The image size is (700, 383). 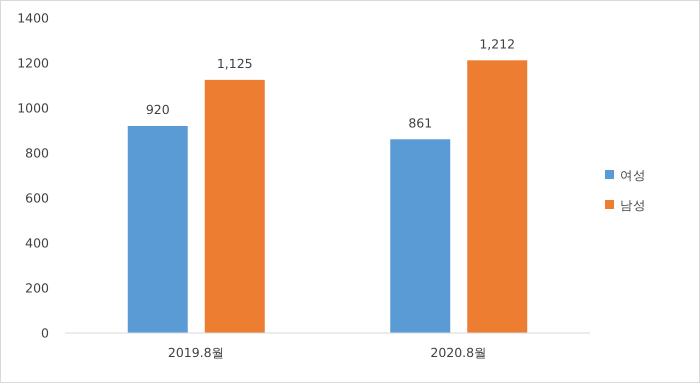 I want to click on data-label: 1,212, so click(x=497, y=44).